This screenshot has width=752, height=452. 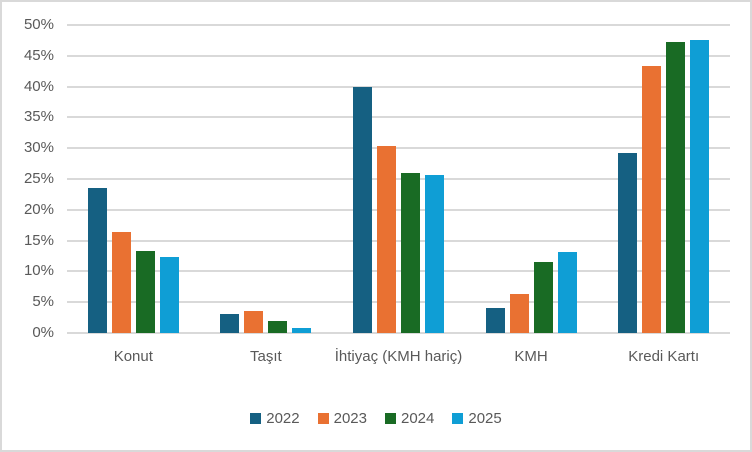 I want to click on x-axis-label-ta-t: Taşıt, so click(x=266, y=356).